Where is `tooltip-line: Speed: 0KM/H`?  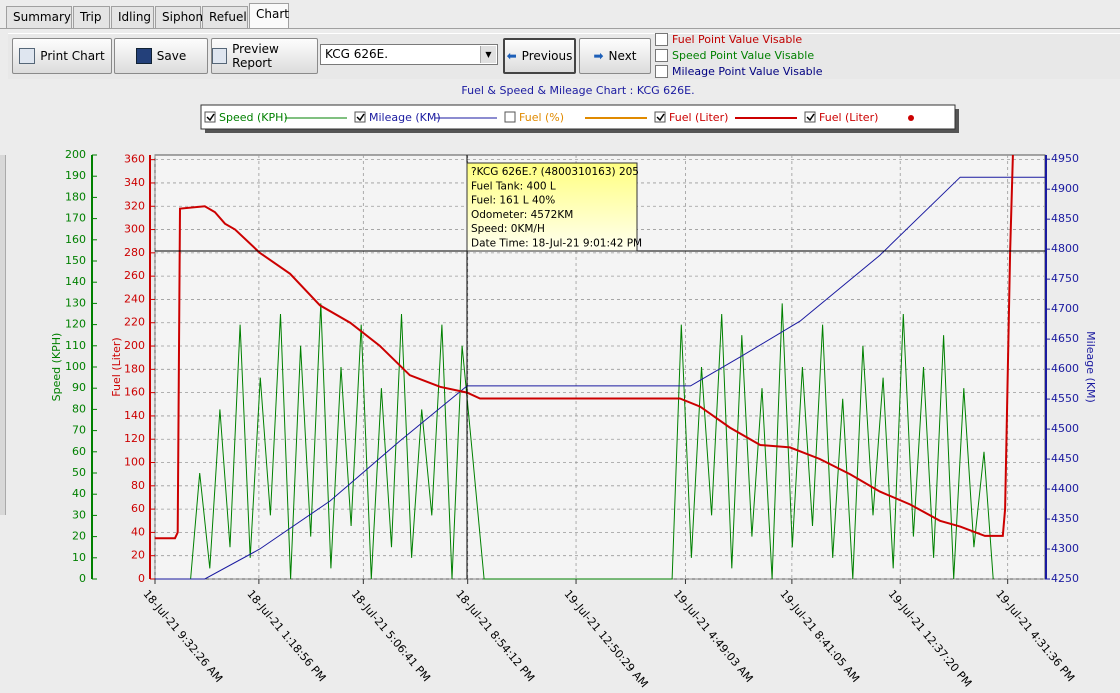 tooltip-line: Speed: 0KM/H is located at coordinates (508, 229).